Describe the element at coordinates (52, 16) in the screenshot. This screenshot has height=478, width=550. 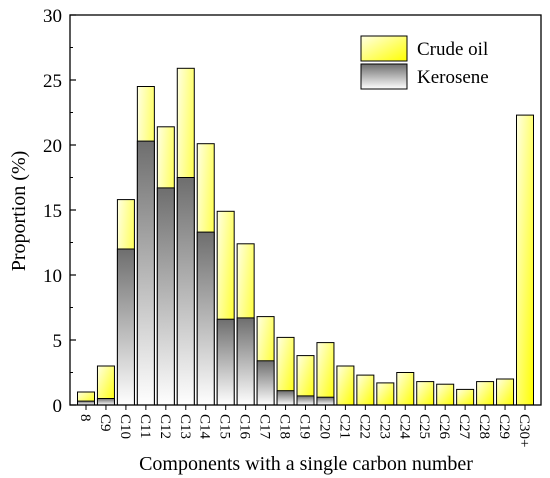
I see `y-tick-label: 30` at that location.